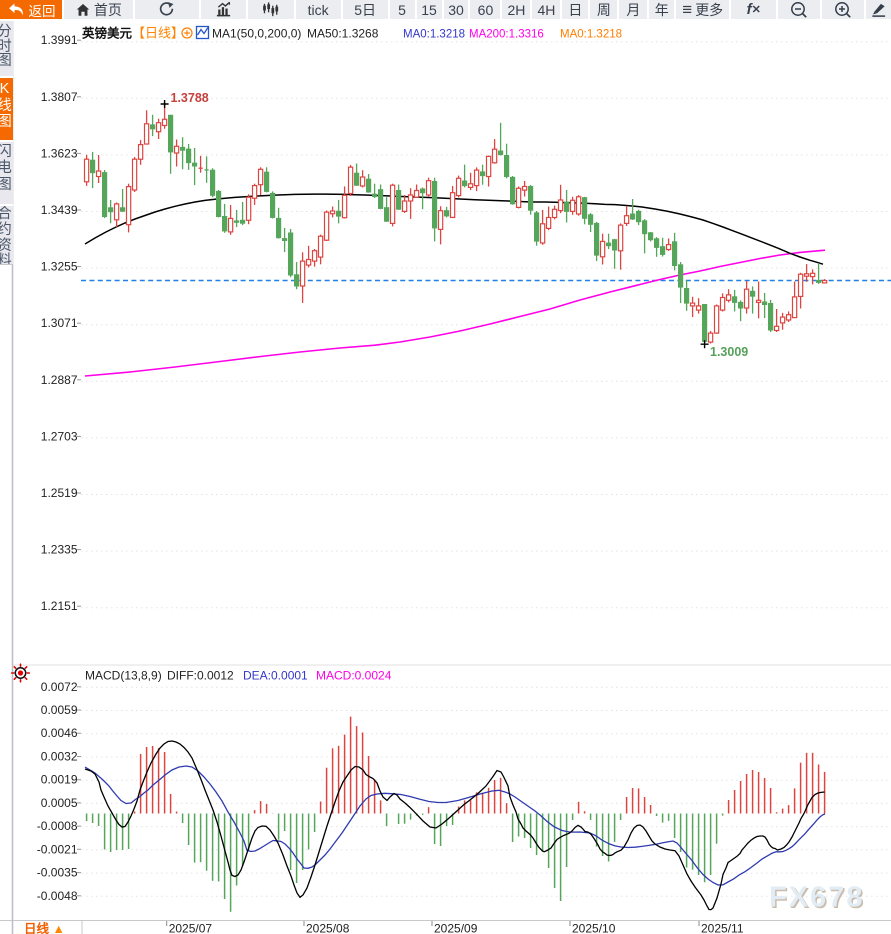 The height and width of the screenshot is (934, 891). What do you see at coordinates (59, 780) in the screenshot?
I see `svg-text: 0.0019` at bounding box center [59, 780].